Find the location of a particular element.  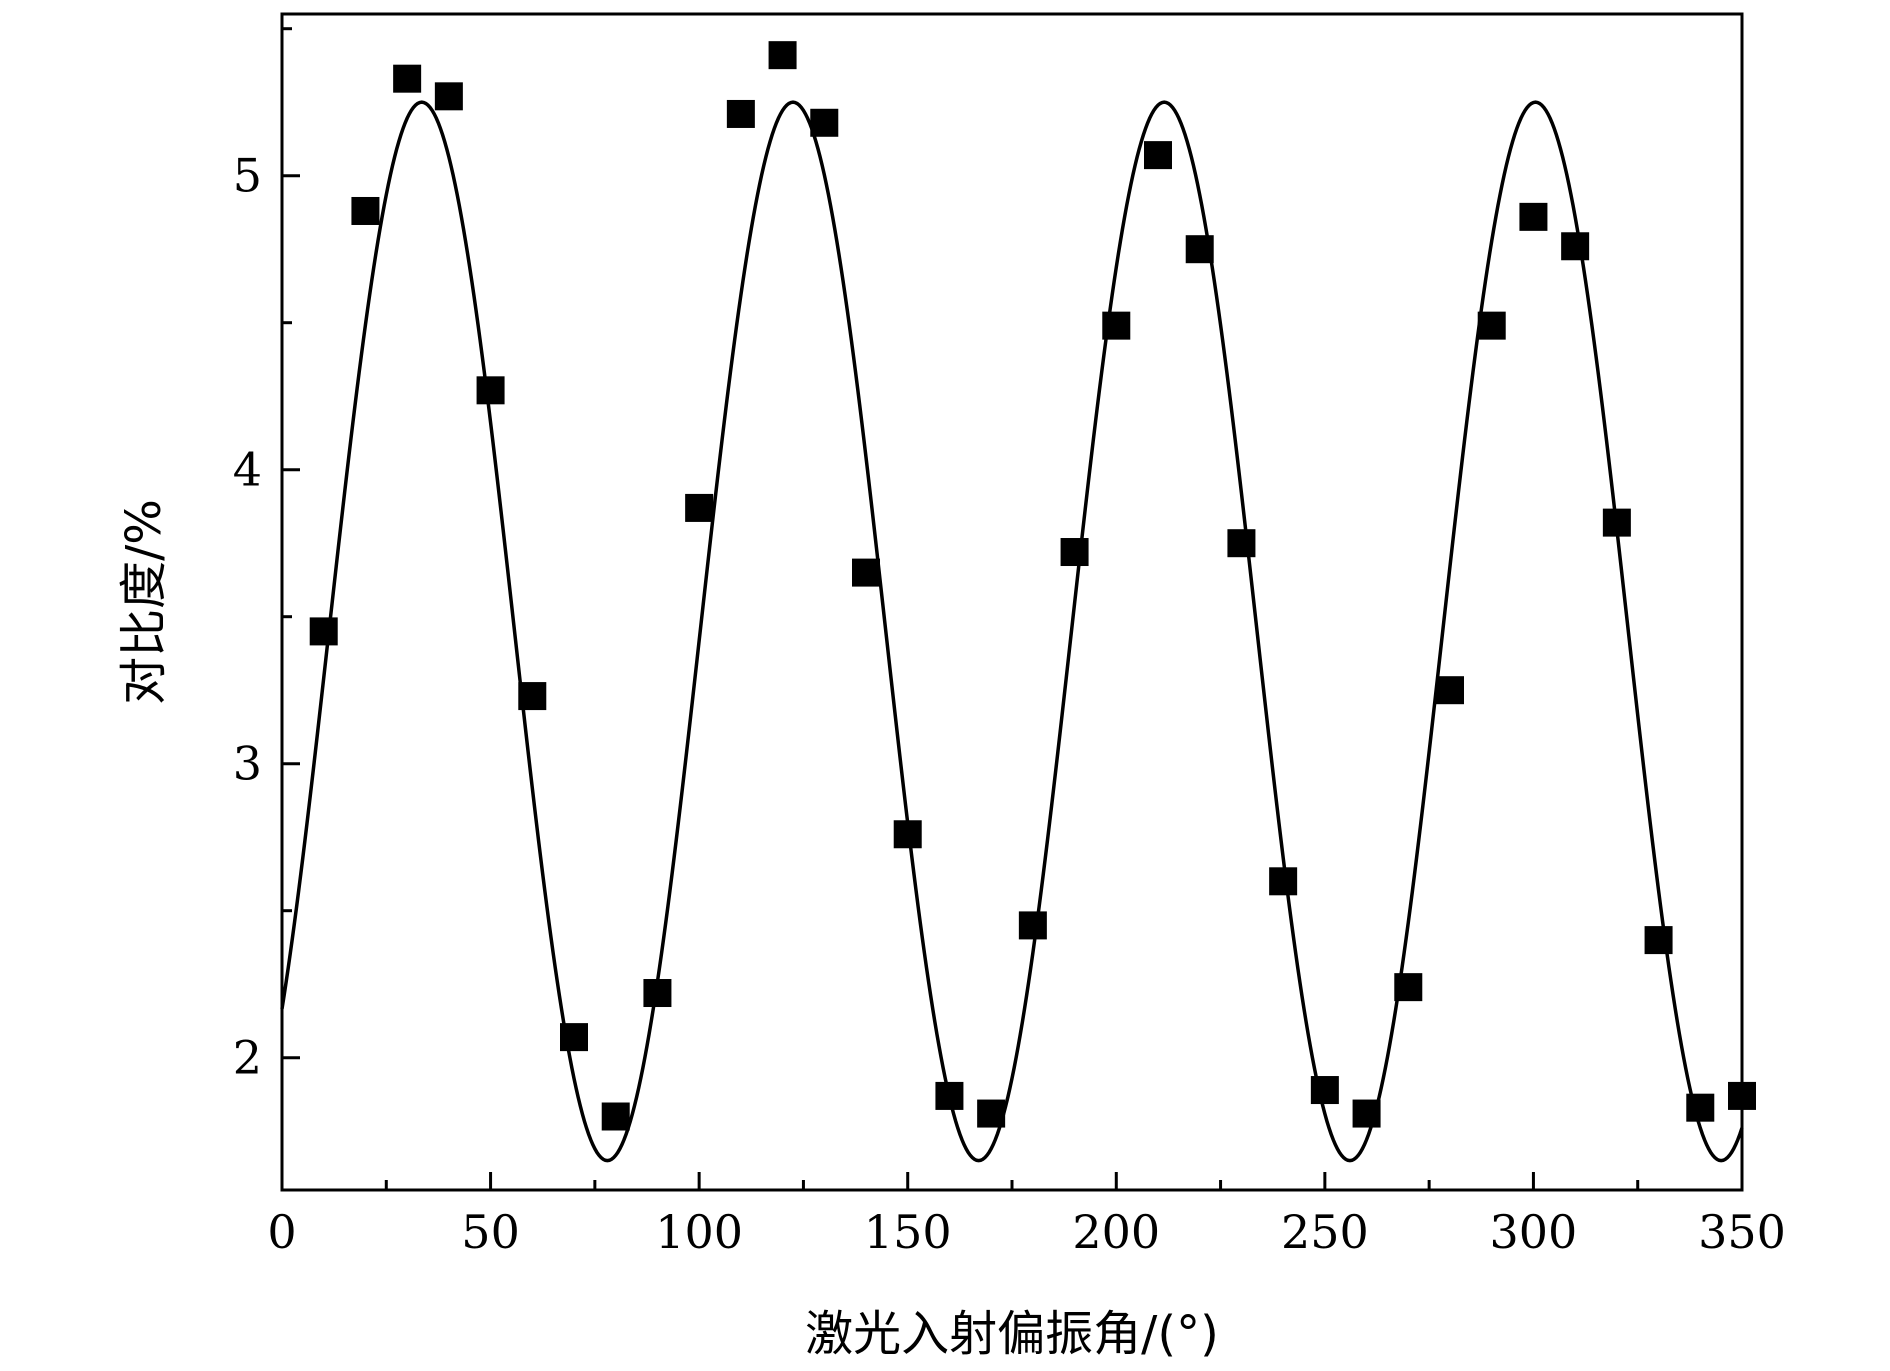

y-tick-label: 4 is located at coordinates (247, 470).